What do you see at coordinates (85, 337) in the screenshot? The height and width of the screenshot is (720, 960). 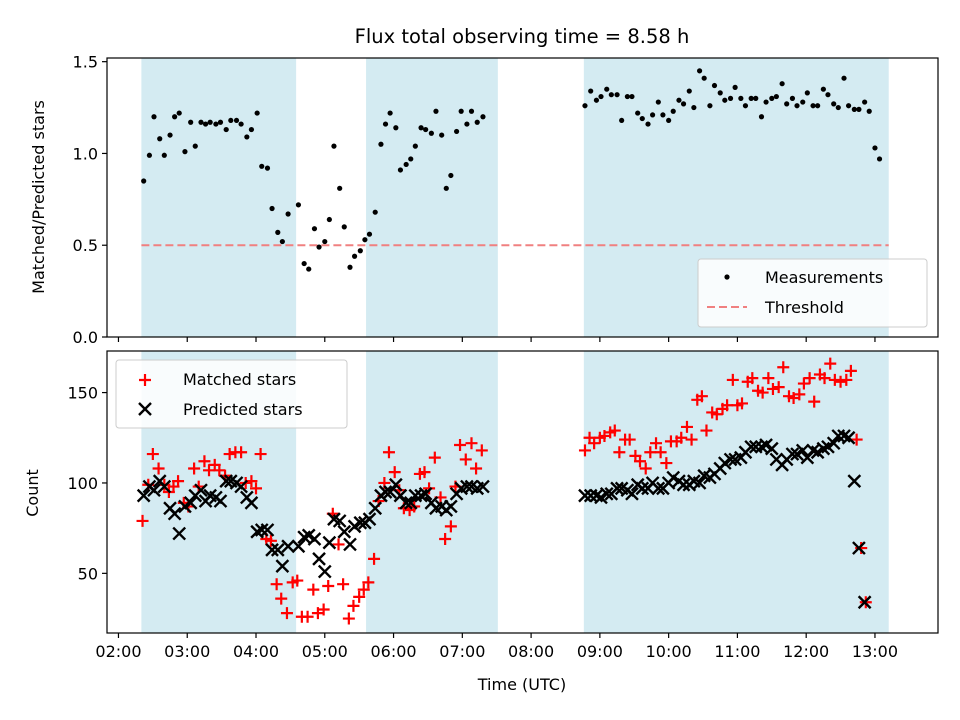 I see `y-tick-label: 0.0` at bounding box center [85, 337].